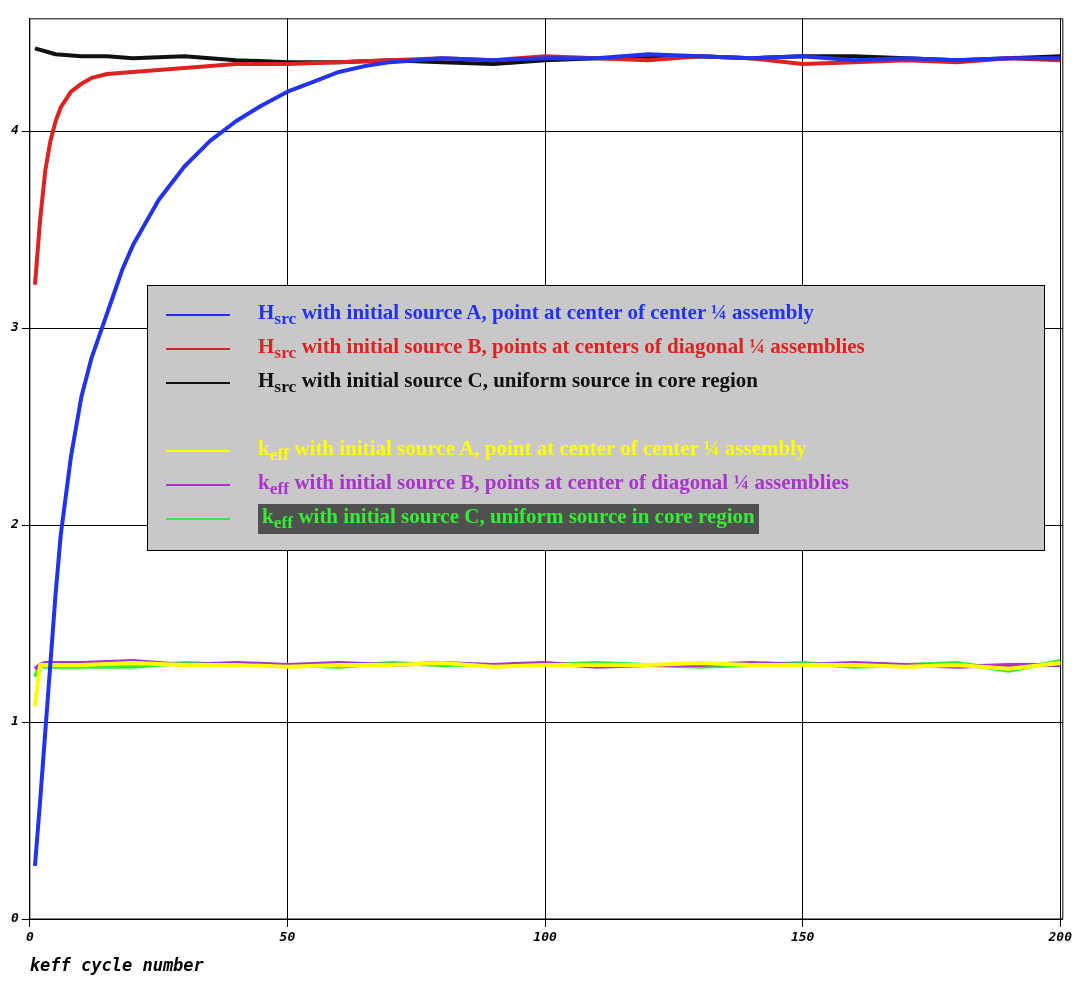 Image resolution: width=1083 pixels, height=989 pixels. Describe the element at coordinates (802, 937) in the screenshot. I see `x-tick-label: 150` at that location.